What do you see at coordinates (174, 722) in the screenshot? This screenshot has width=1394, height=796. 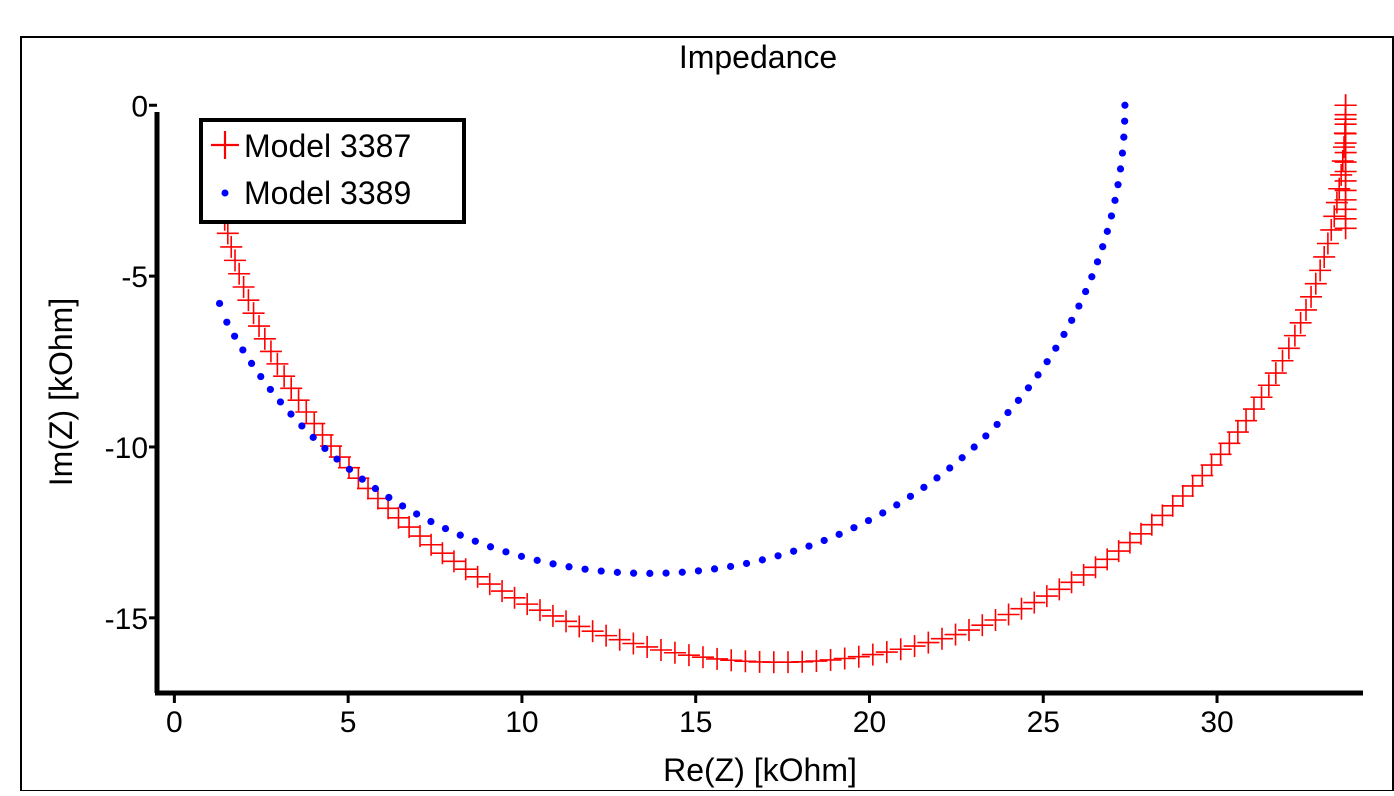 I see `x-tick-label: 0` at bounding box center [174, 722].